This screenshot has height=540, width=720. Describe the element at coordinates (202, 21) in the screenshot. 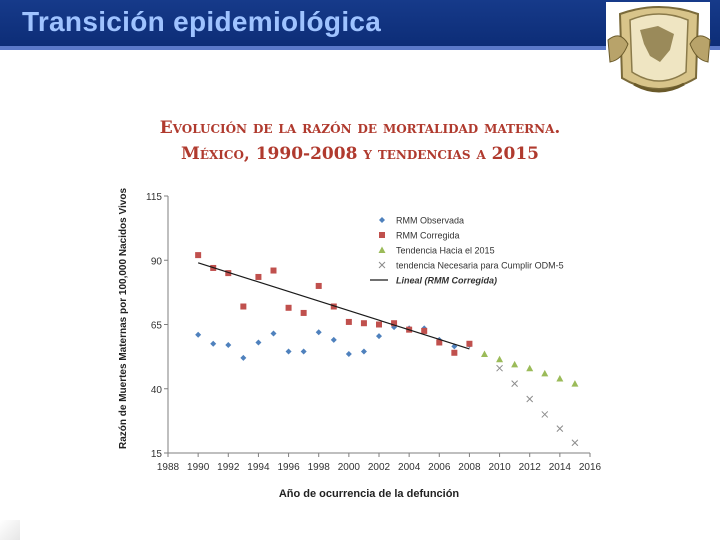

I see `page-title: Transición epidemiológica` at that location.